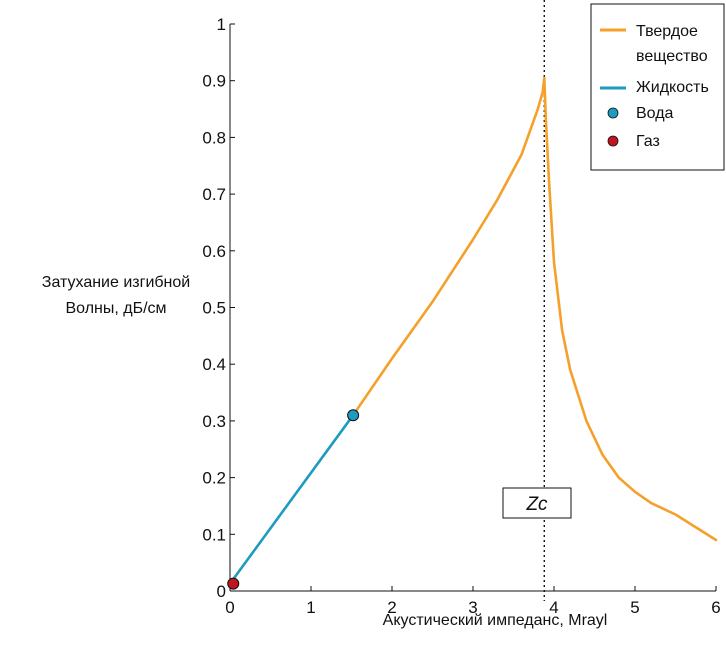  I want to click on y-axis-title-line-2: Волны, дБ/см, so click(115, 308).